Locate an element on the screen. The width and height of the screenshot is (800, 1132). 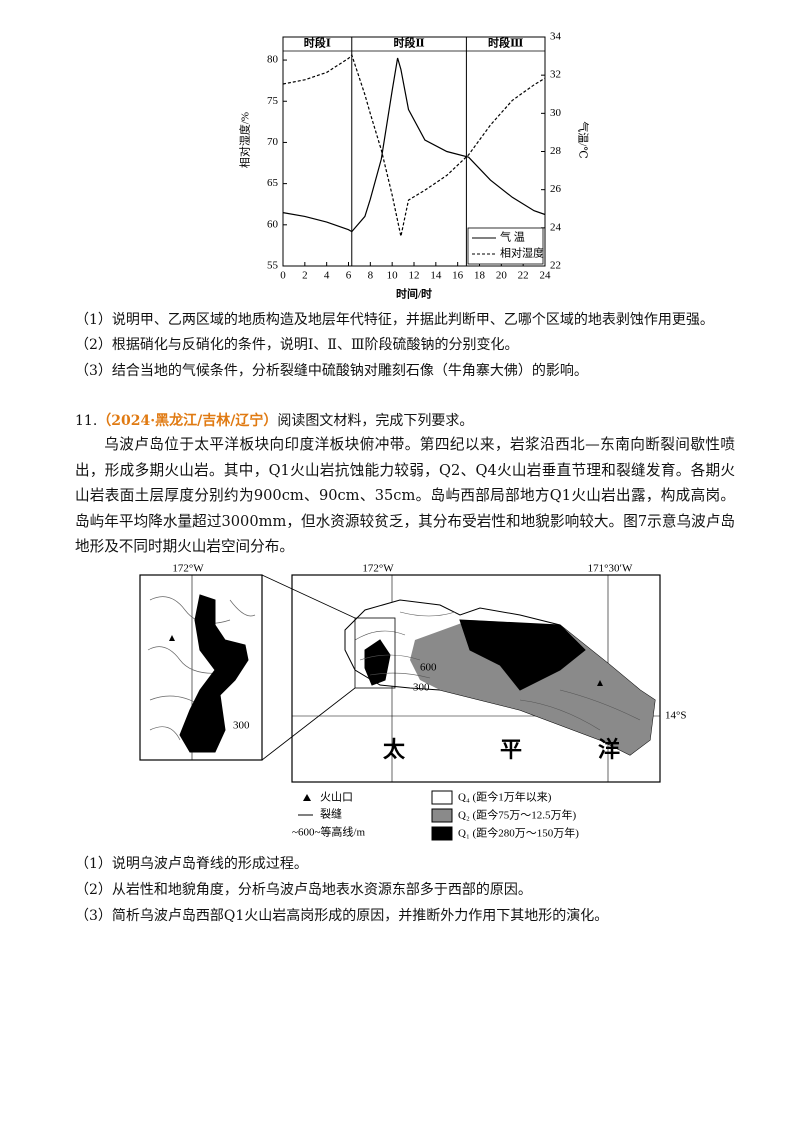
legend-label: 气 温 is located at coordinates (512, 237).